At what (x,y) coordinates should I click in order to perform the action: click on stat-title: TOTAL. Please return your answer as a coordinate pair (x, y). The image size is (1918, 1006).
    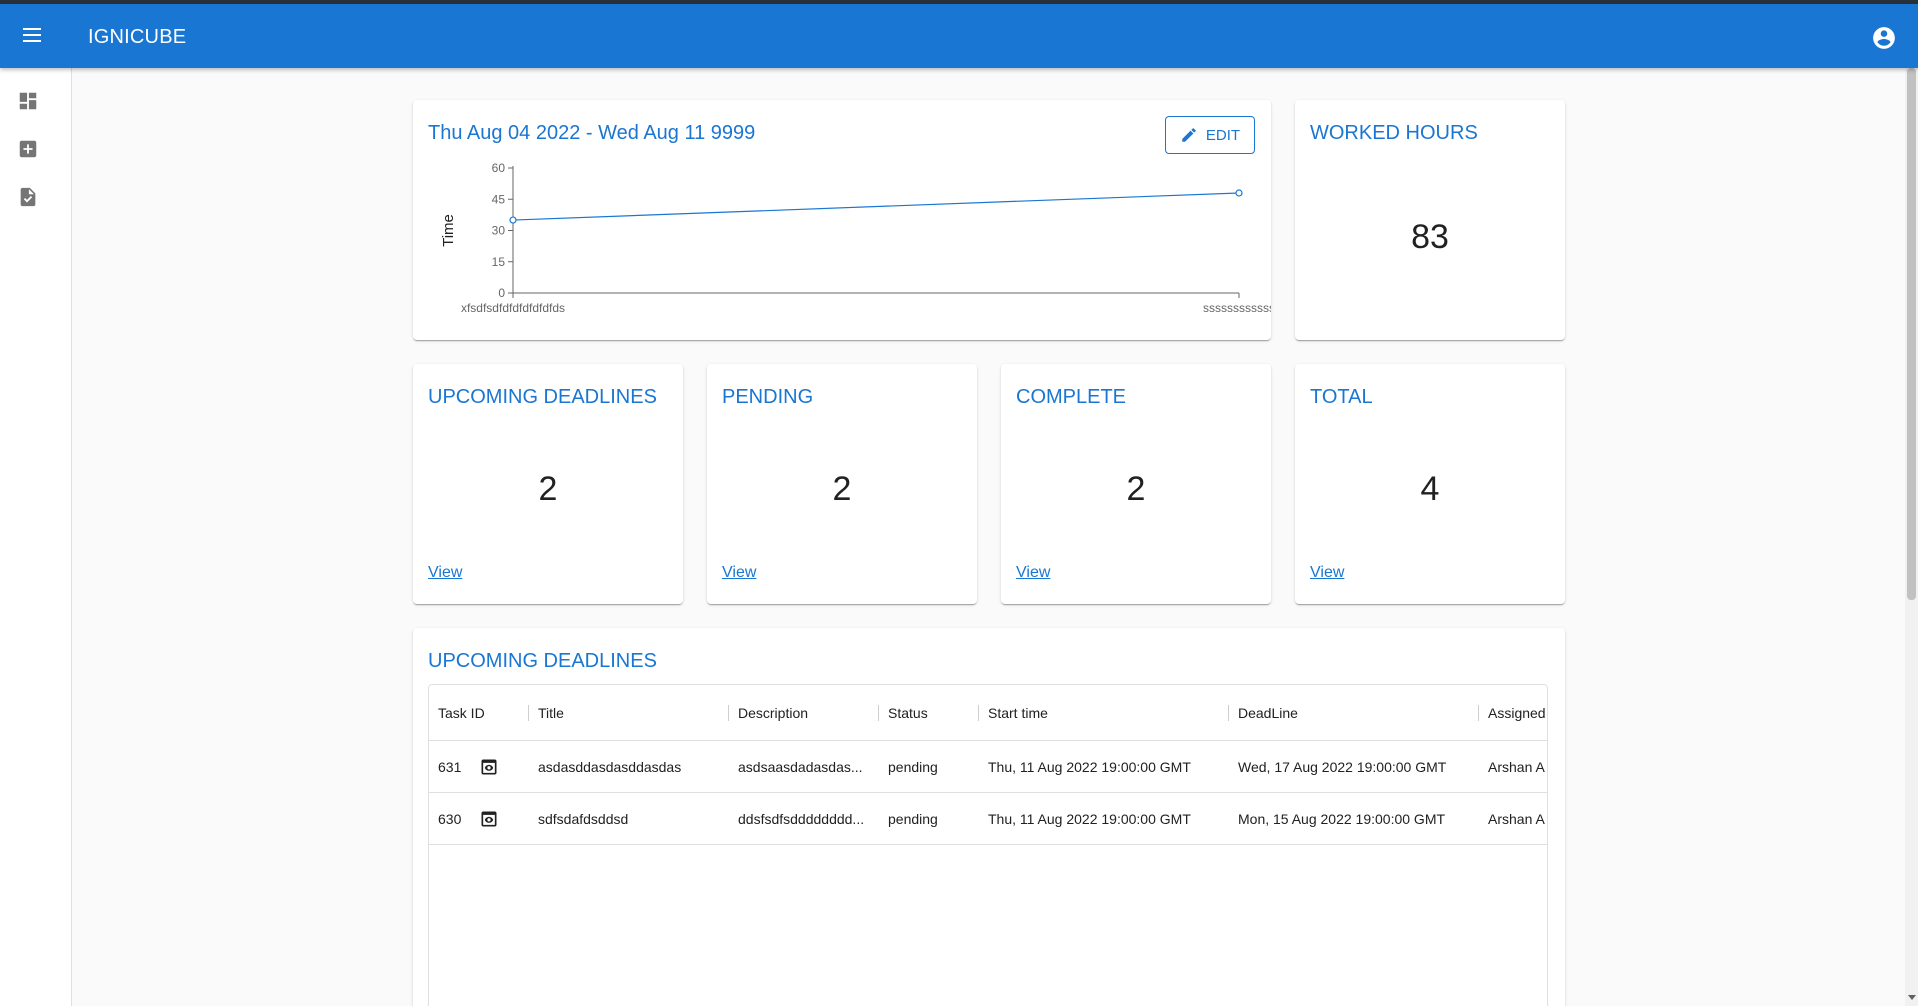
    Looking at the image, I should click on (1341, 397).